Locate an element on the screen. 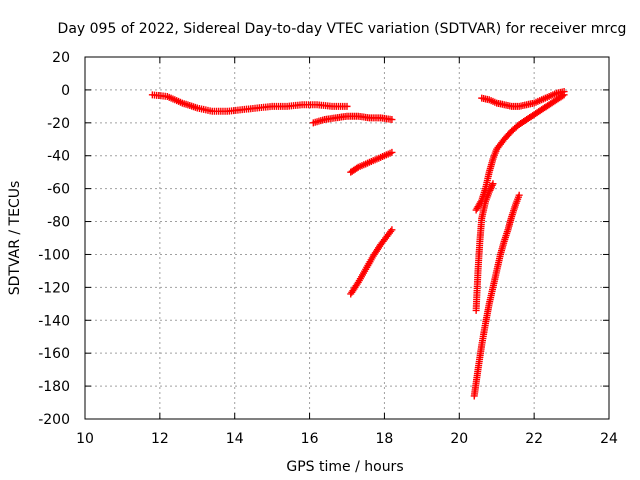 The height and width of the screenshot is (480, 640). y-tick-label: -80 is located at coordinates (58, 223).